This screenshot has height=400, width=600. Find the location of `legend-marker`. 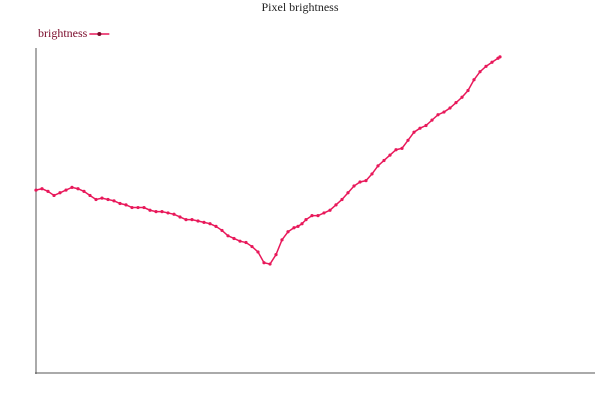

legend-marker is located at coordinates (99, 34).